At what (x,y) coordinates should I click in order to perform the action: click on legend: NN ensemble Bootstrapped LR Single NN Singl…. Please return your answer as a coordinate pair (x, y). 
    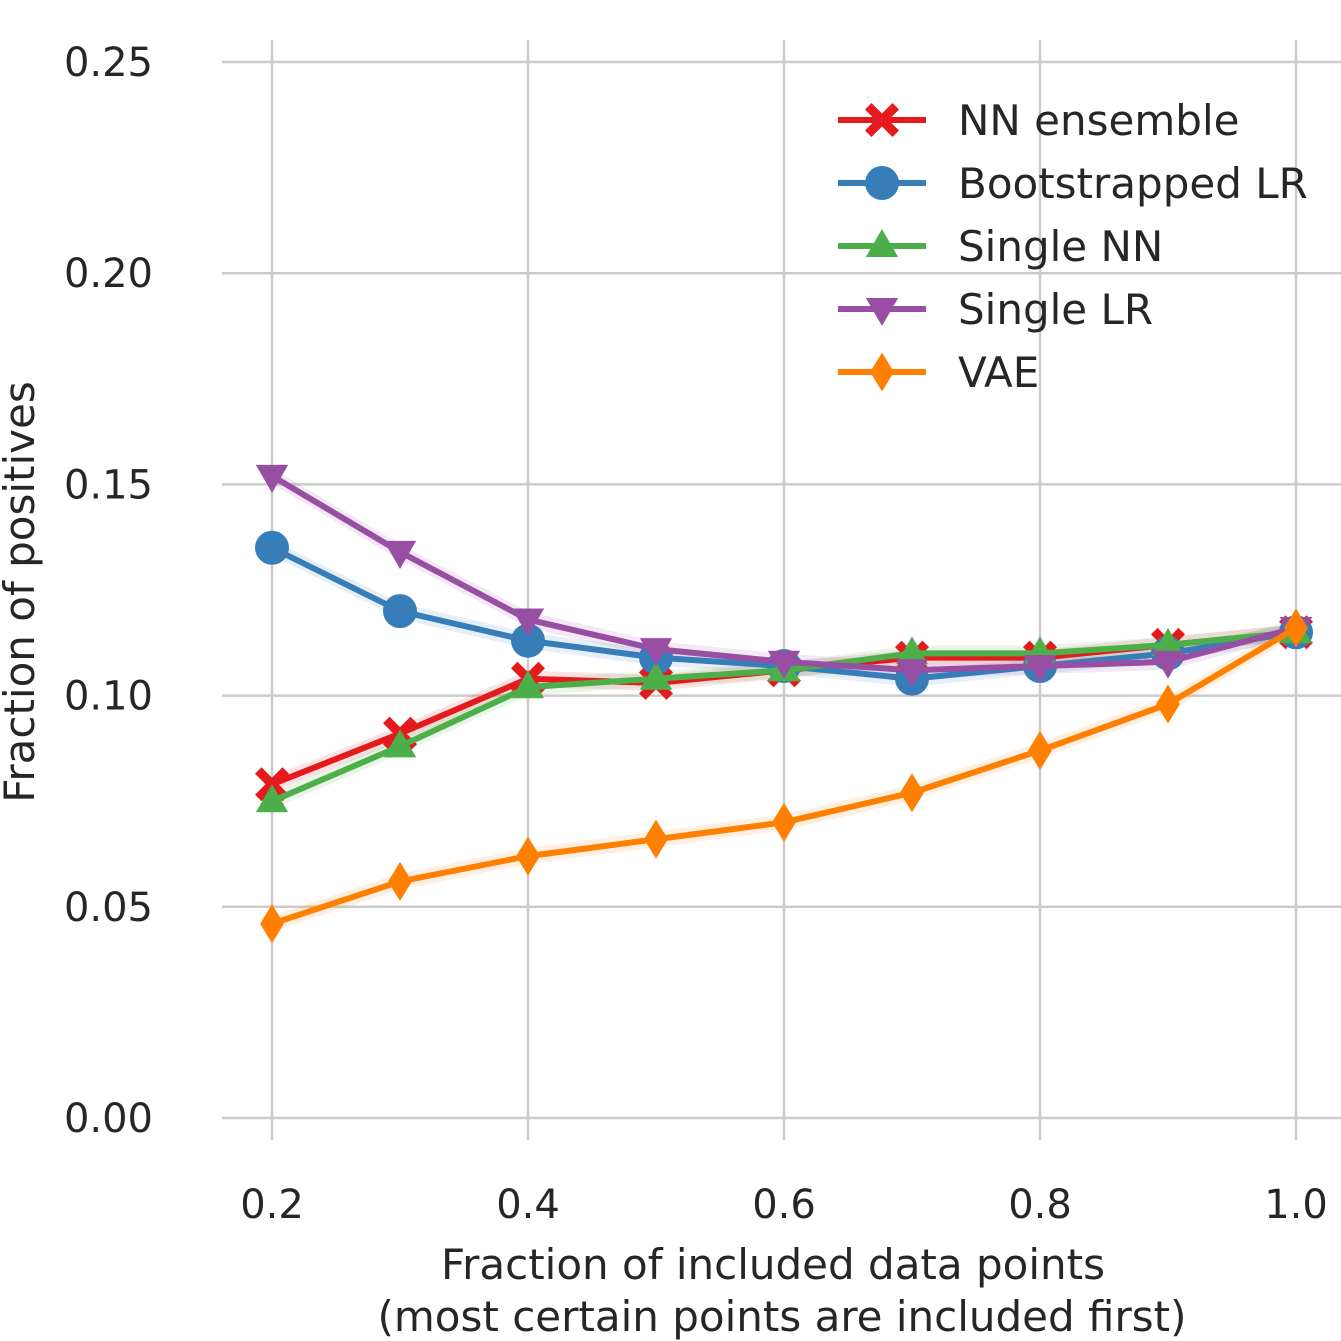
    Looking at the image, I should click on (1073, 246).